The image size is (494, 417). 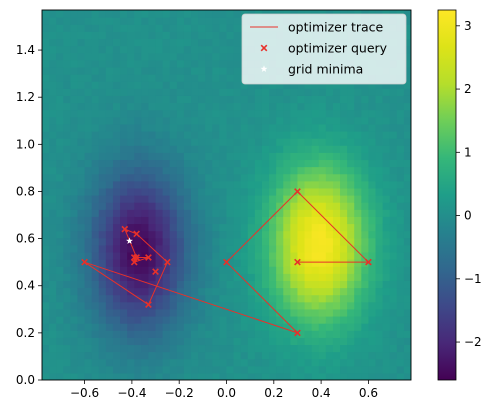 I want to click on y-tick-label: 1.2, so click(x=25, y=97).